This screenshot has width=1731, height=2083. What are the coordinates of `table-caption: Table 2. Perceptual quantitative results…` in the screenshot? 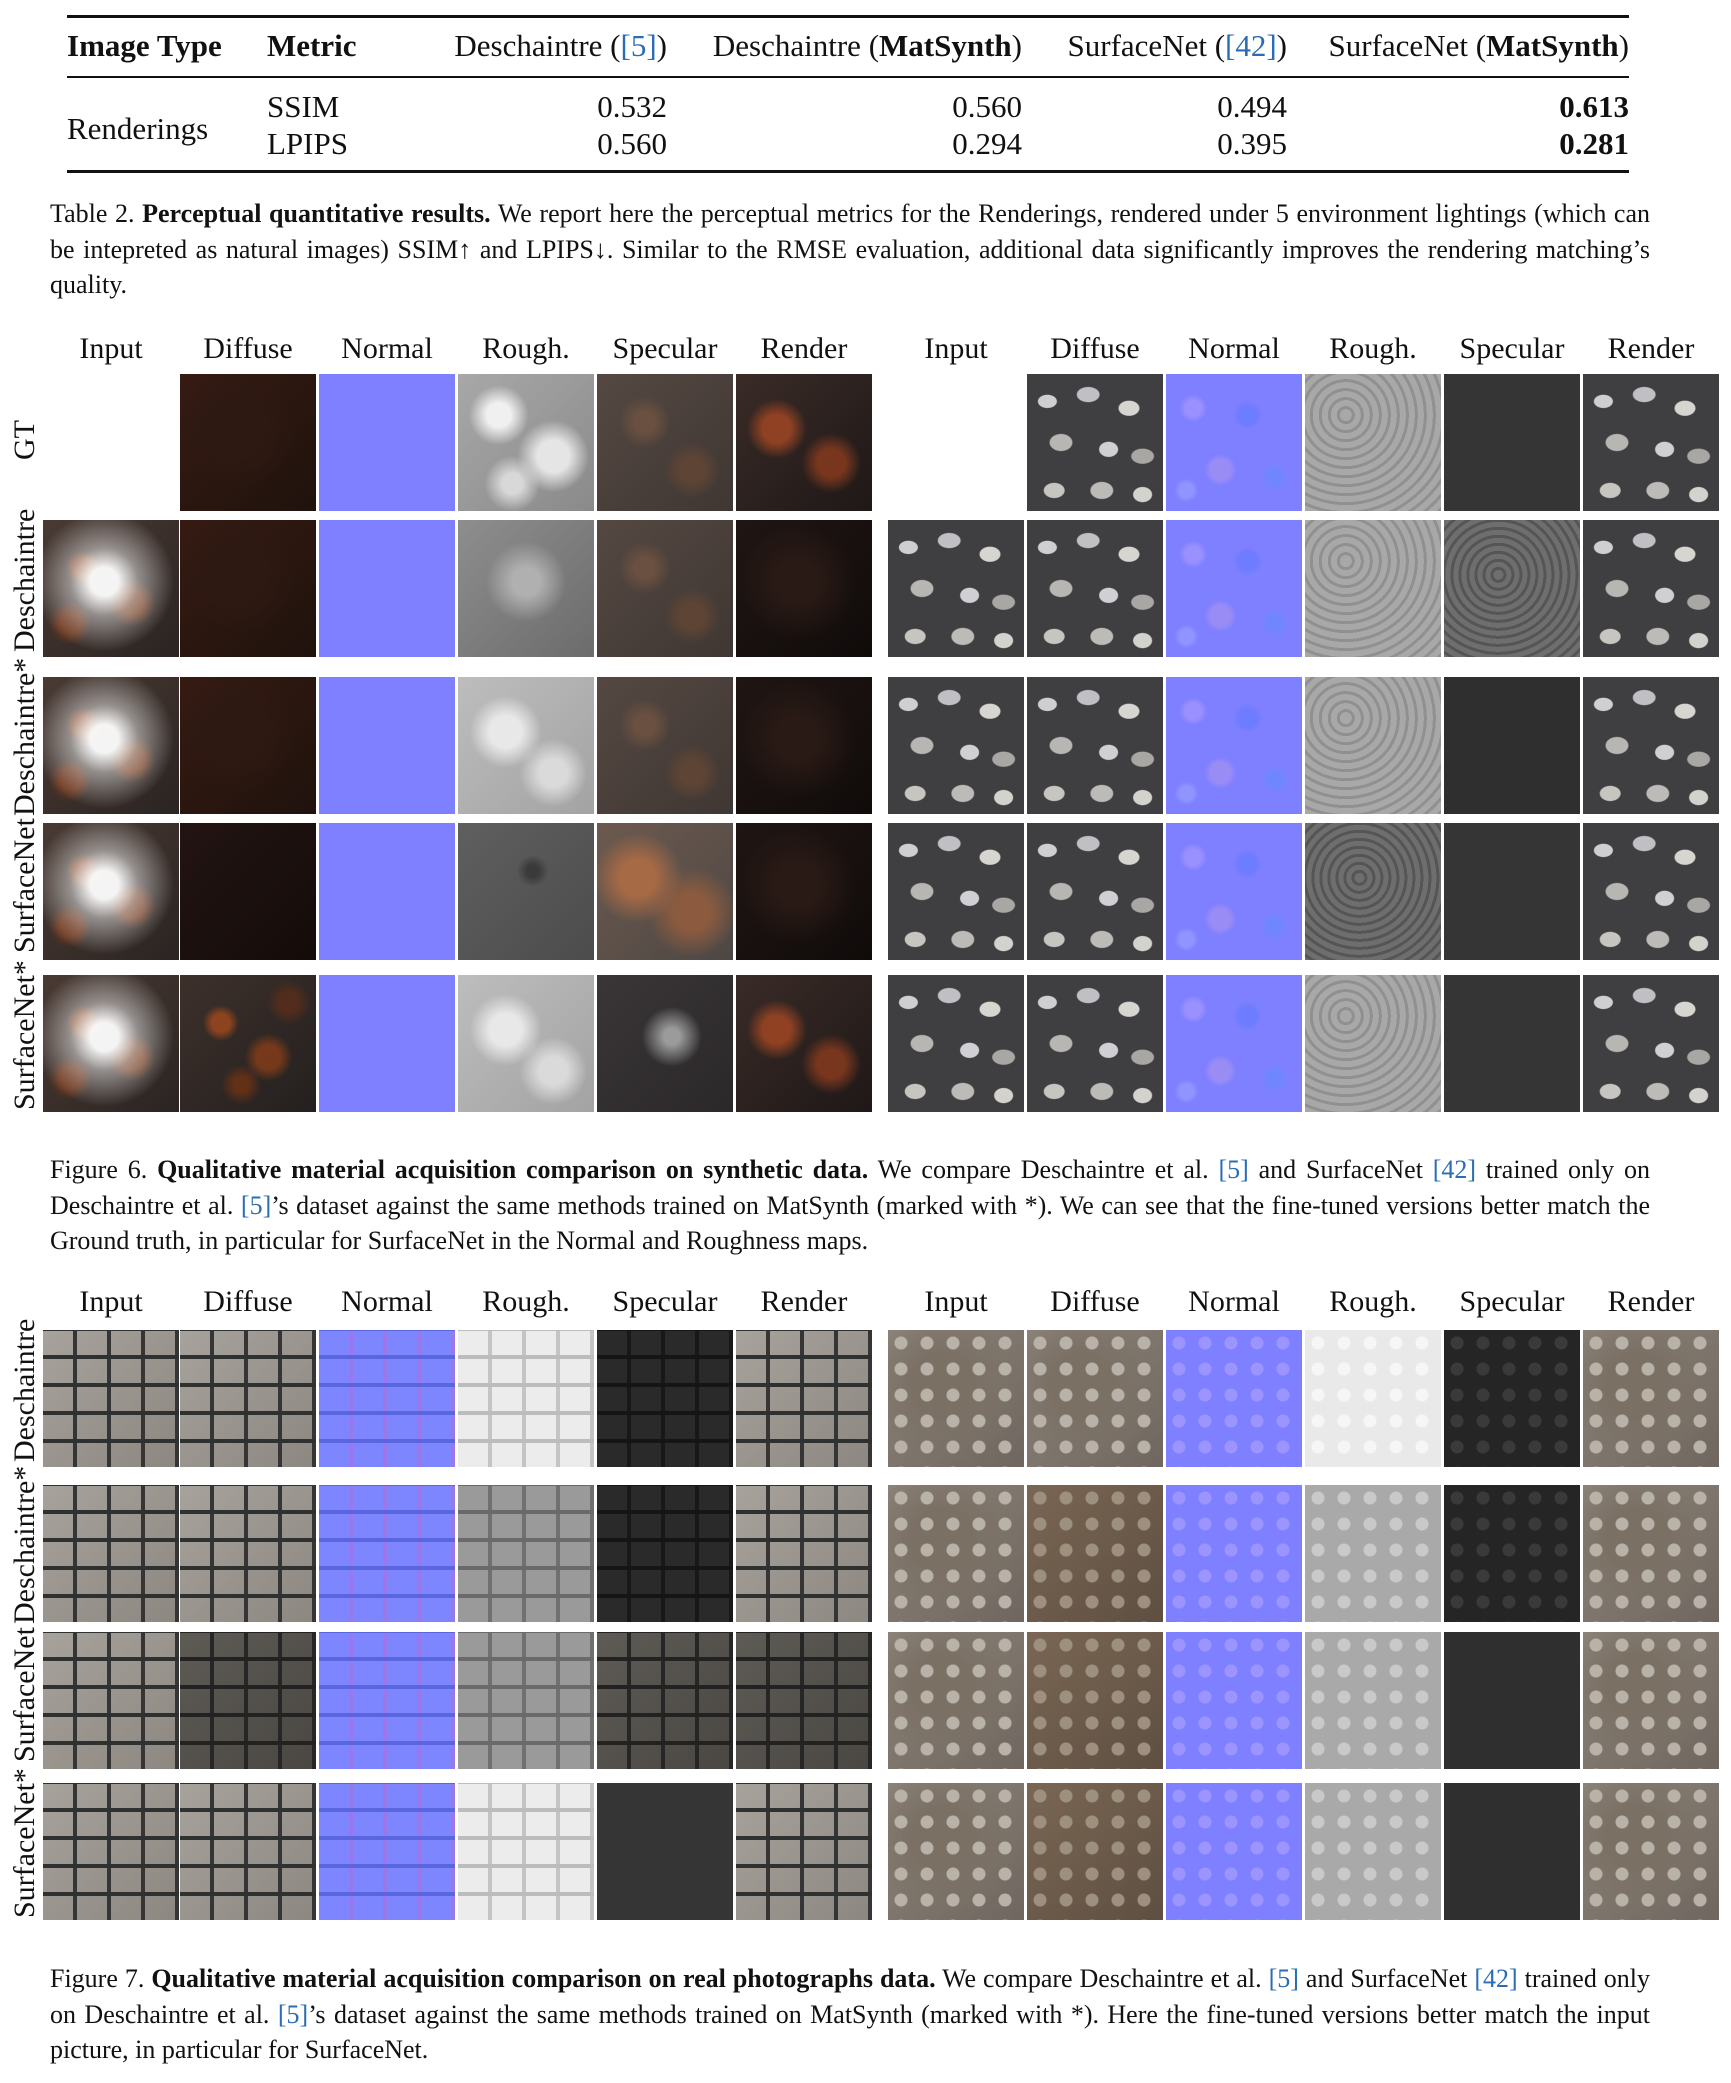 It's located at (850, 249).